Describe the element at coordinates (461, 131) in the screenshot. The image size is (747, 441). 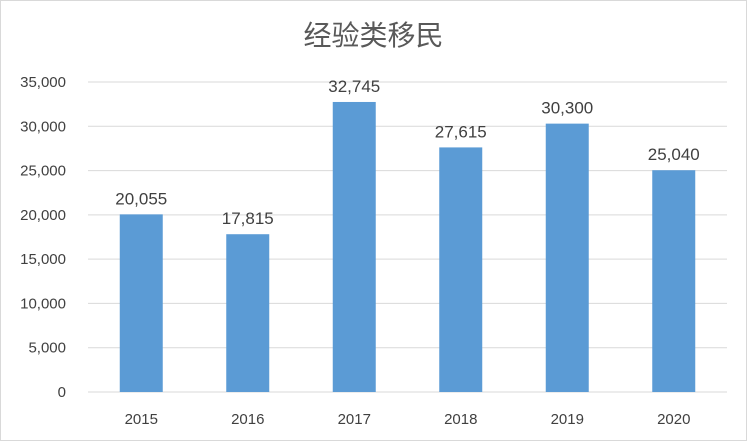
I see `data-label-2018: 27,615` at that location.